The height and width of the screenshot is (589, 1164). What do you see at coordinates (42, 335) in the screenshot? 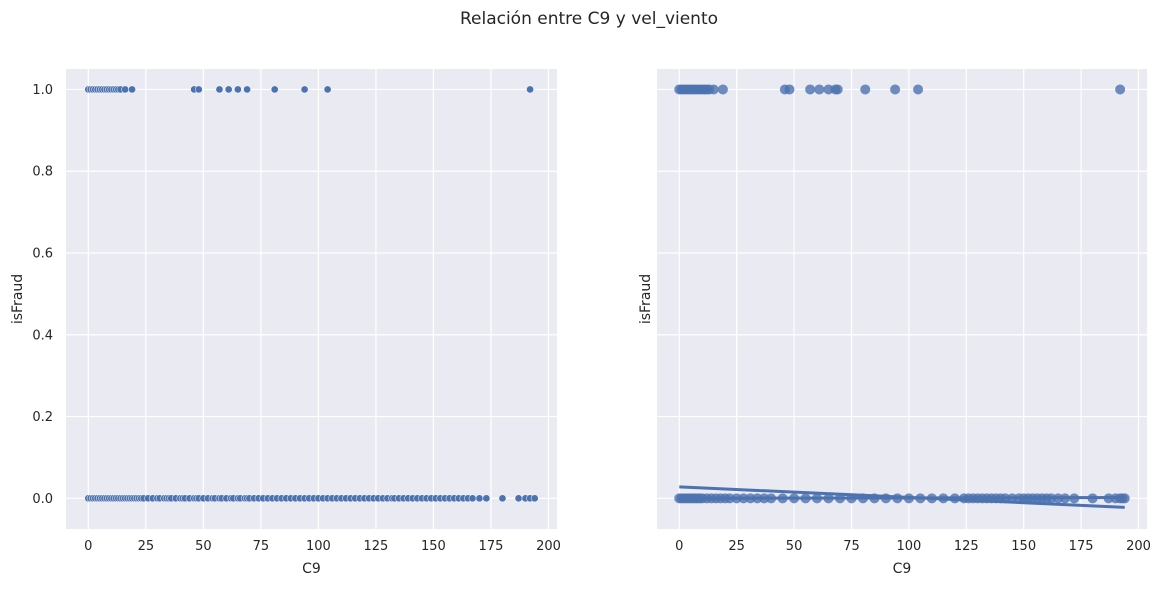
I see `y-tick-label: 0.4` at bounding box center [42, 335].